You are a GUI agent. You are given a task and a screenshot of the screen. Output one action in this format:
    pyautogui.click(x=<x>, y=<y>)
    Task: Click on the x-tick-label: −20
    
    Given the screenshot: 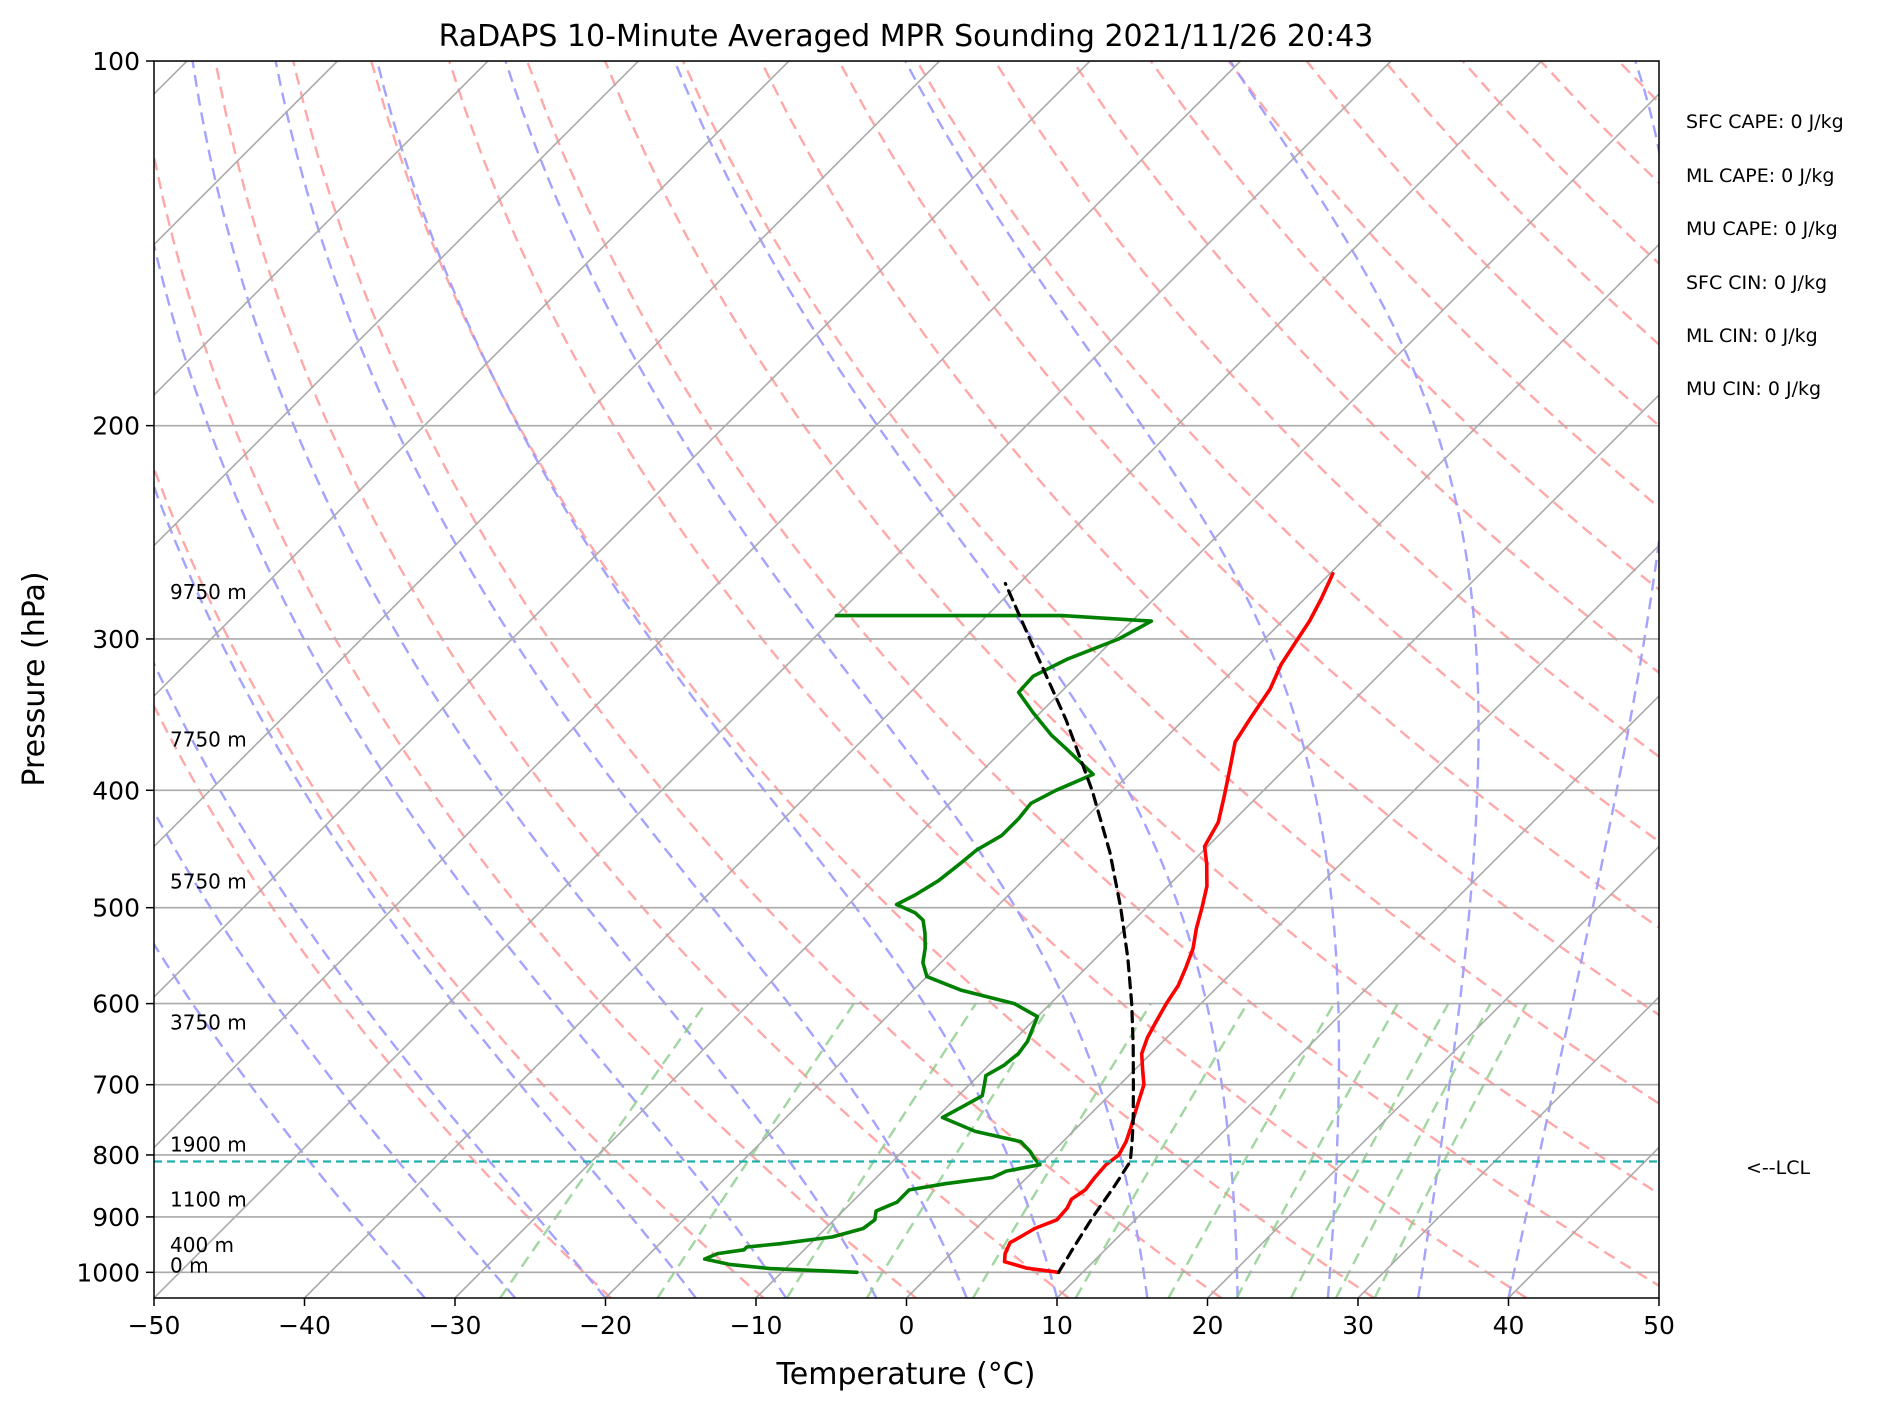 What is the action you would take?
    pyautogui.click(x=605, y=1325)
    